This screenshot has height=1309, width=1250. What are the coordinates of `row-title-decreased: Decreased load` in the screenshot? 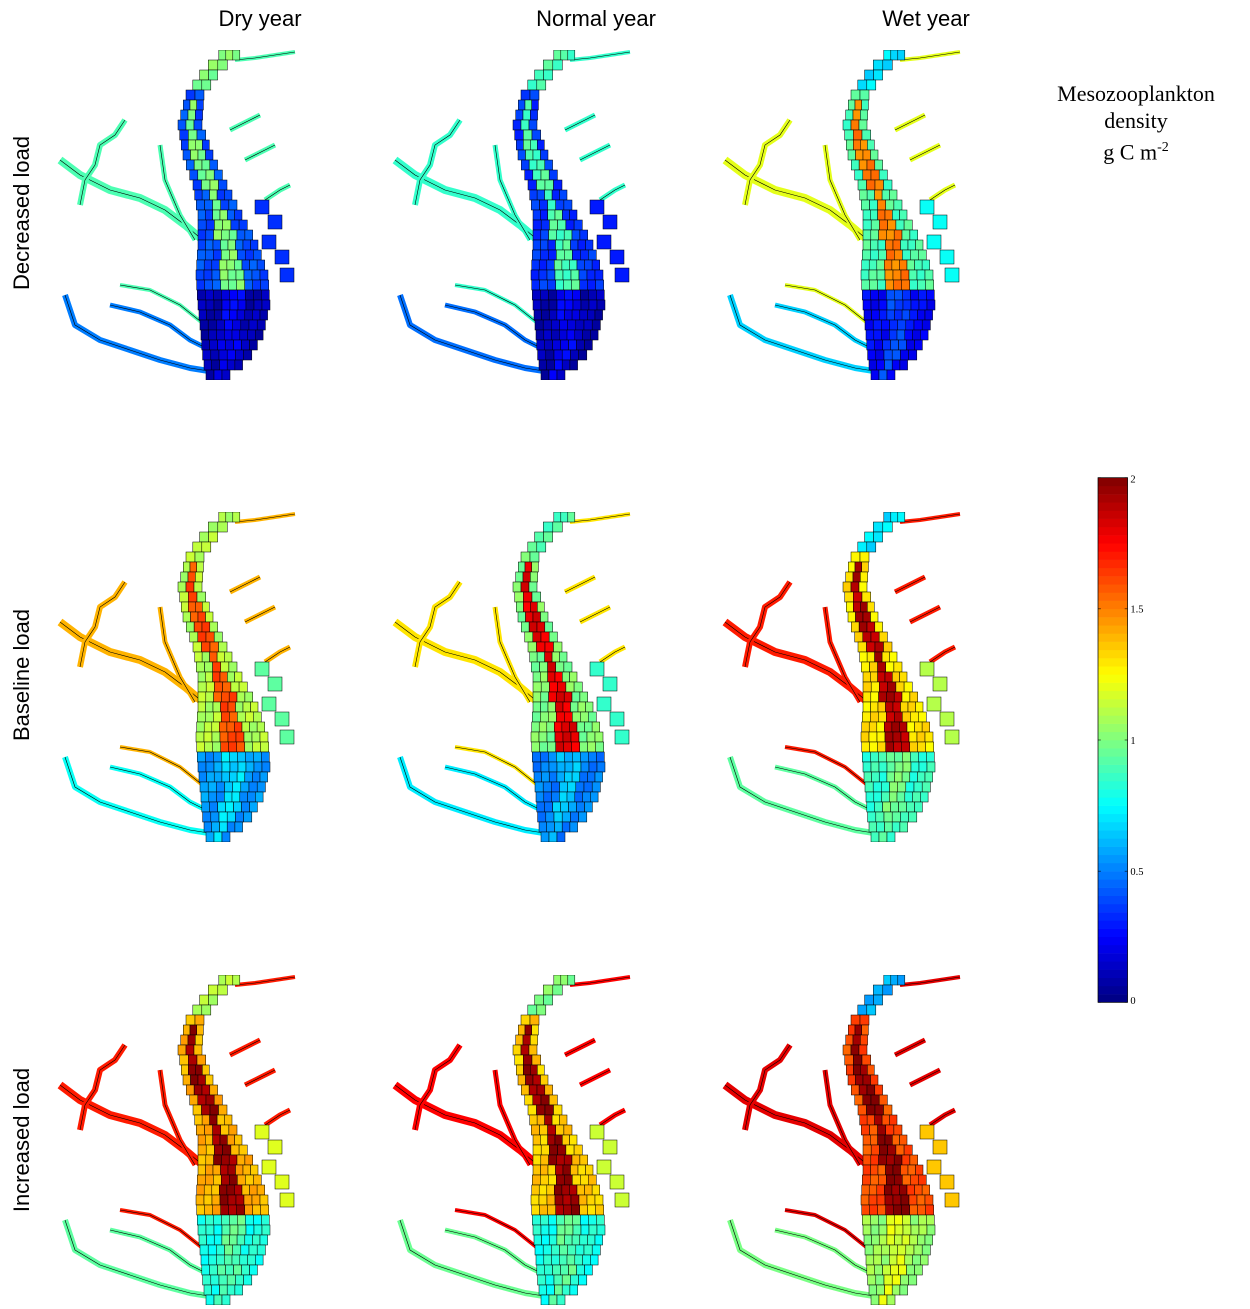 It's located at (21, 213).